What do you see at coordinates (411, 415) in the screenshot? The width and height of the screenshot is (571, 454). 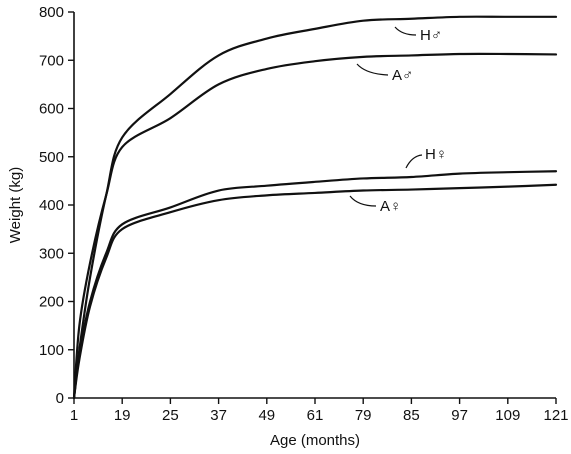 I see `x-tick-label: 85` at bounding box center [411, 415].